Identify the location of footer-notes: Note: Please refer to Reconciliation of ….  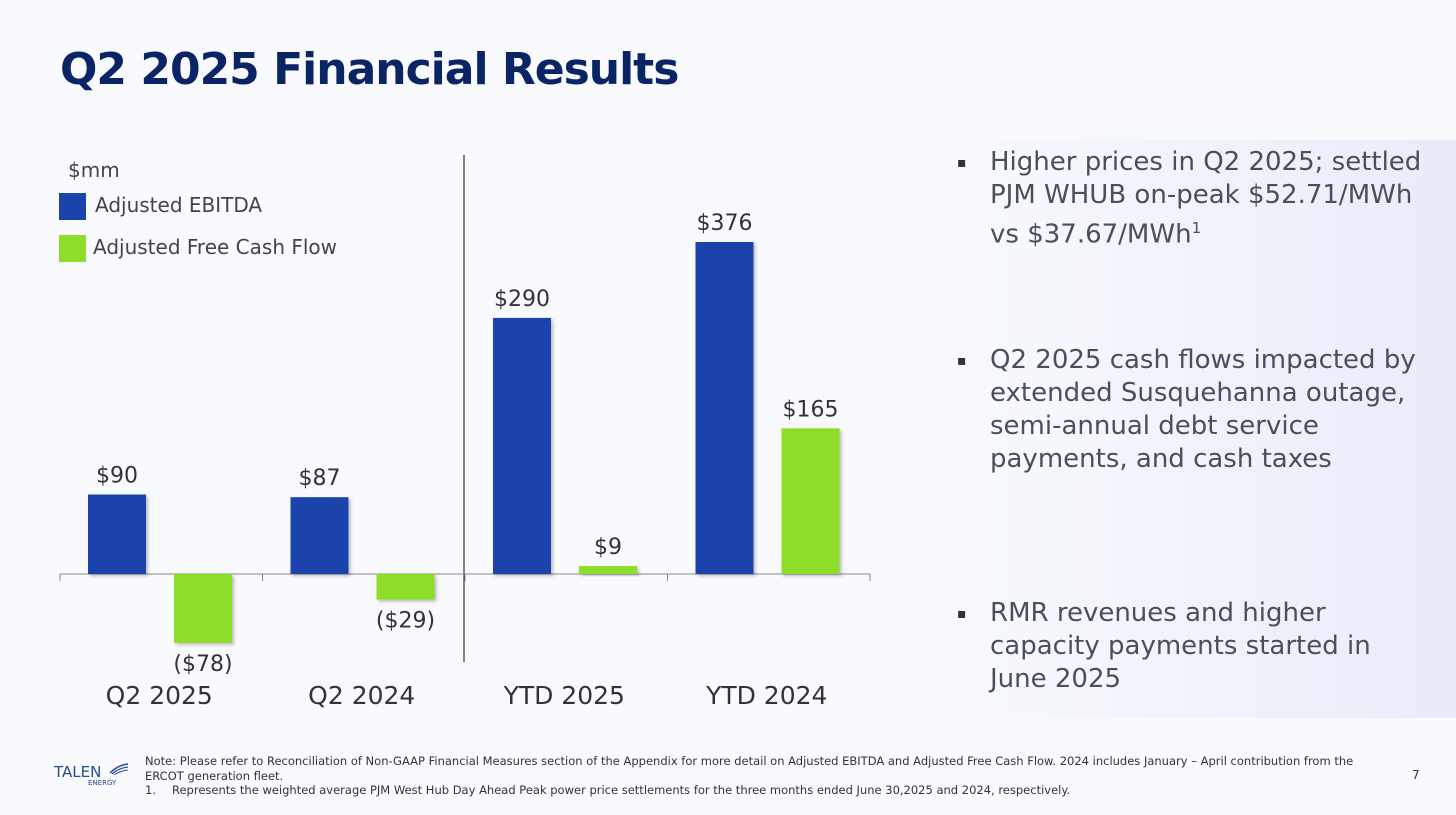
(760, 776).